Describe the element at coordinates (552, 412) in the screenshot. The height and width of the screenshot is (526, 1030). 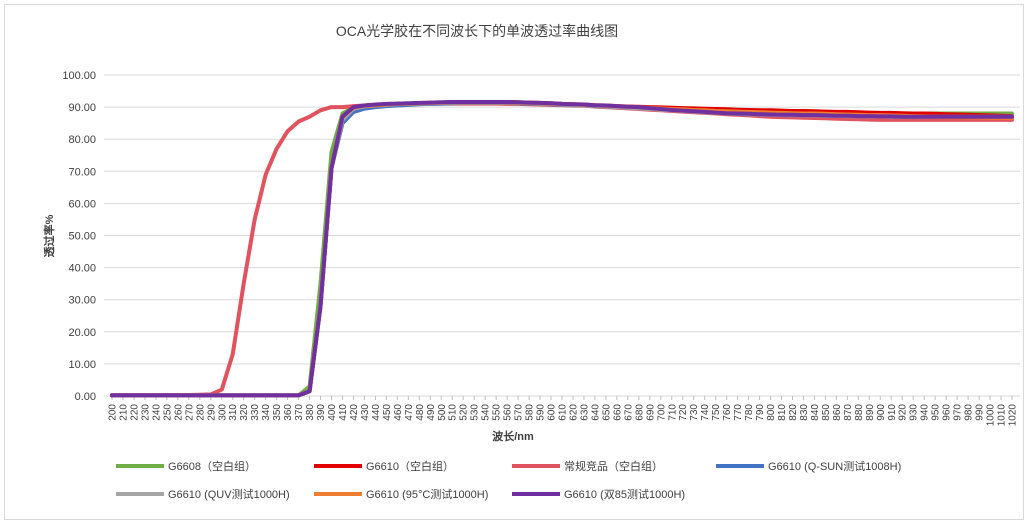
I see `x-tick-label: 600` at that location.